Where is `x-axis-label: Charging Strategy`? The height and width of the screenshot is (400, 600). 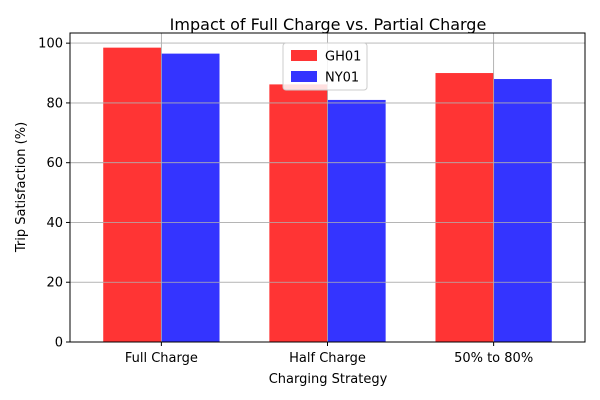
x-axis-label: Charging Strategy is located at coordinates (328, 379).